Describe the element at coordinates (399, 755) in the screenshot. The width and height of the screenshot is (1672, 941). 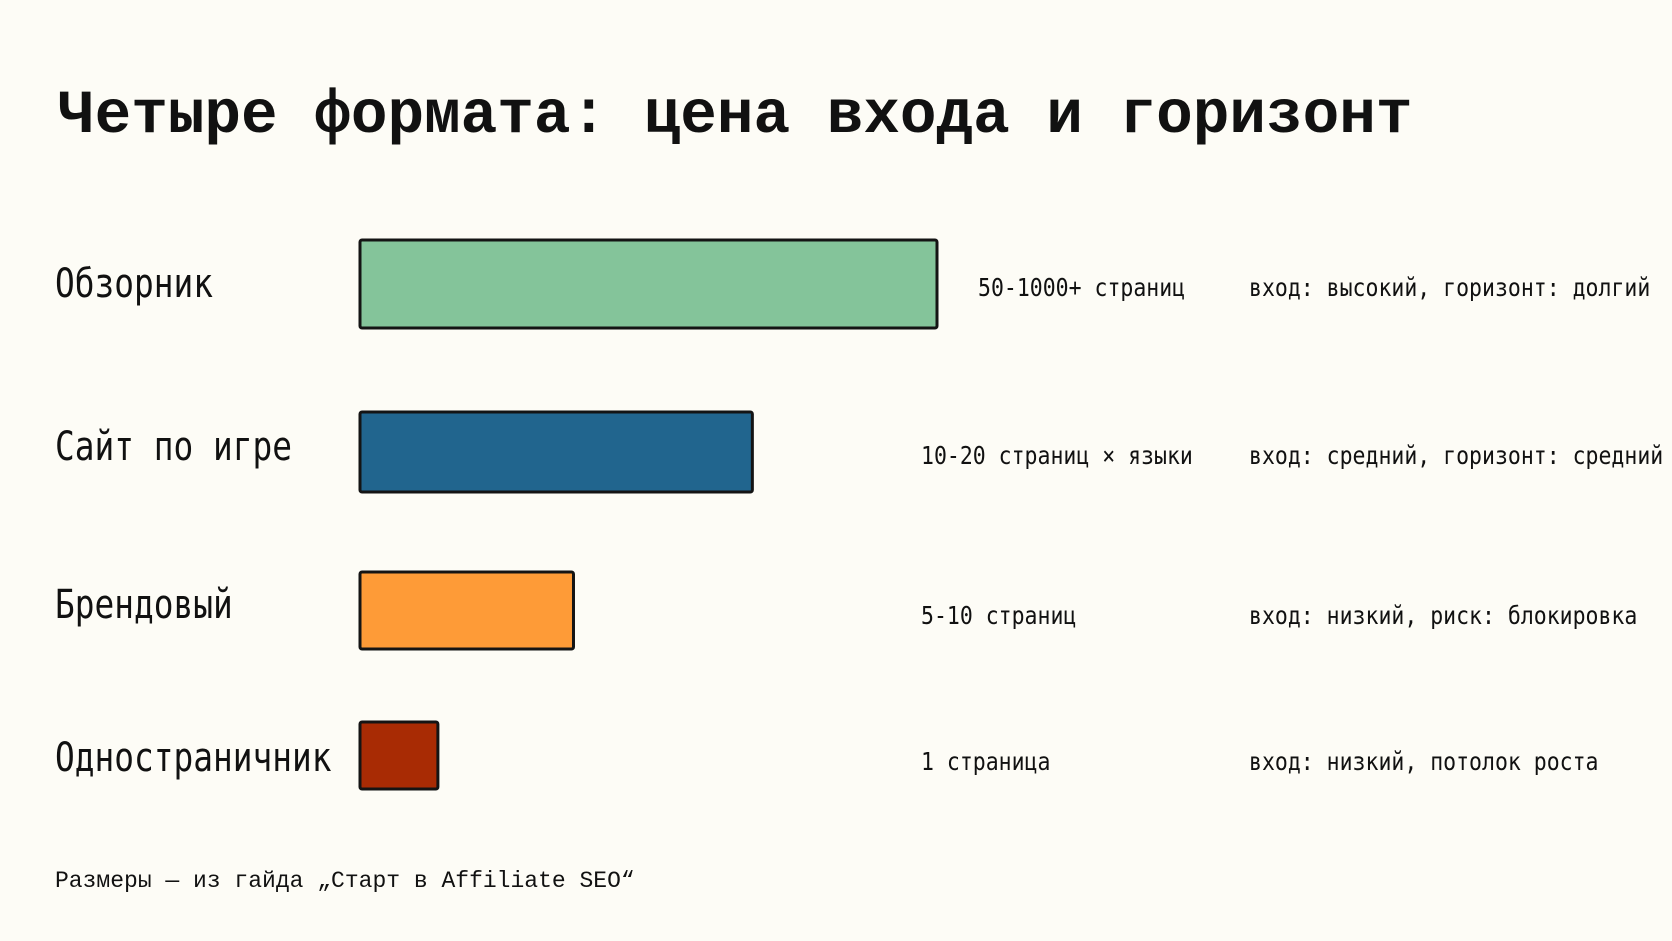
I see `bar-one-pager` at that location.